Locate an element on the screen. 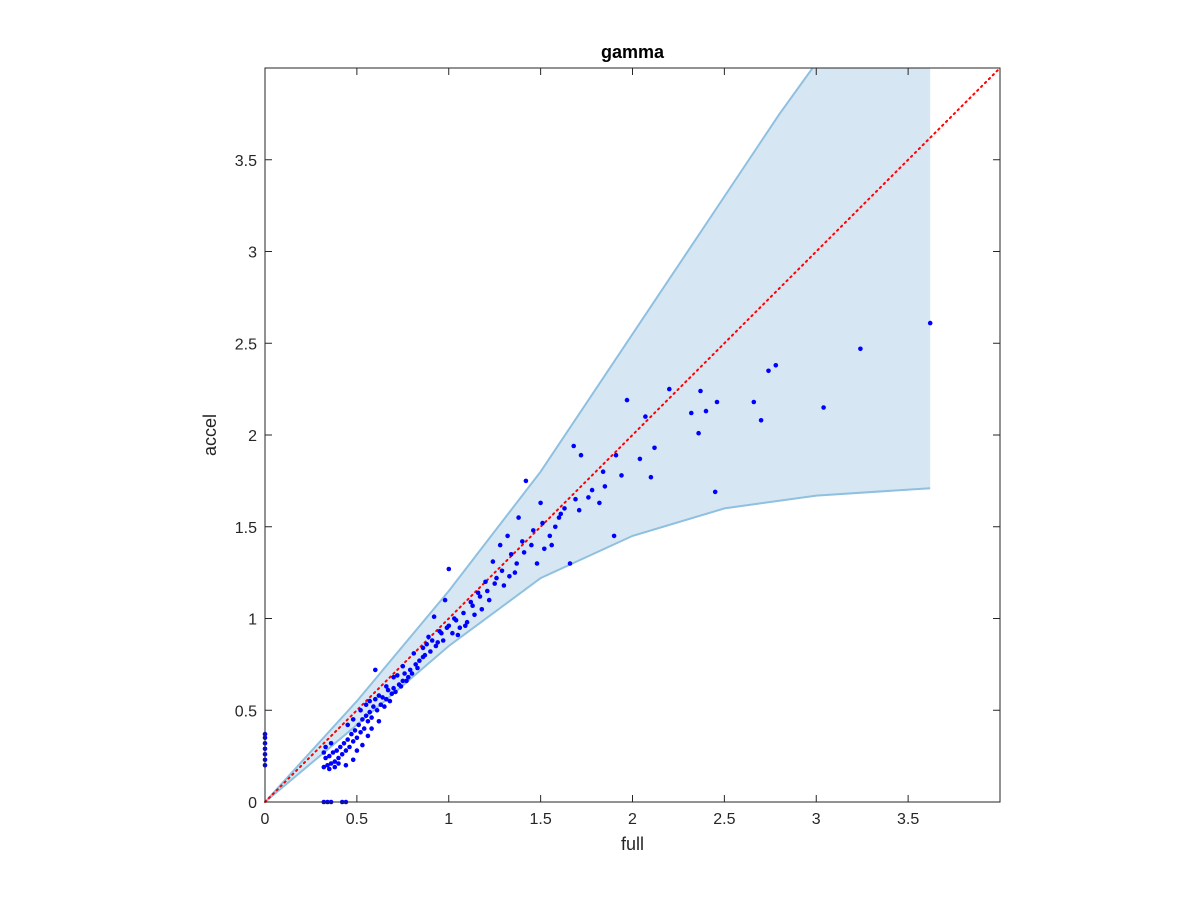 This screenshot has width=1200, height=900. y-tick-label: 0 is located at coordinates (252, 803).